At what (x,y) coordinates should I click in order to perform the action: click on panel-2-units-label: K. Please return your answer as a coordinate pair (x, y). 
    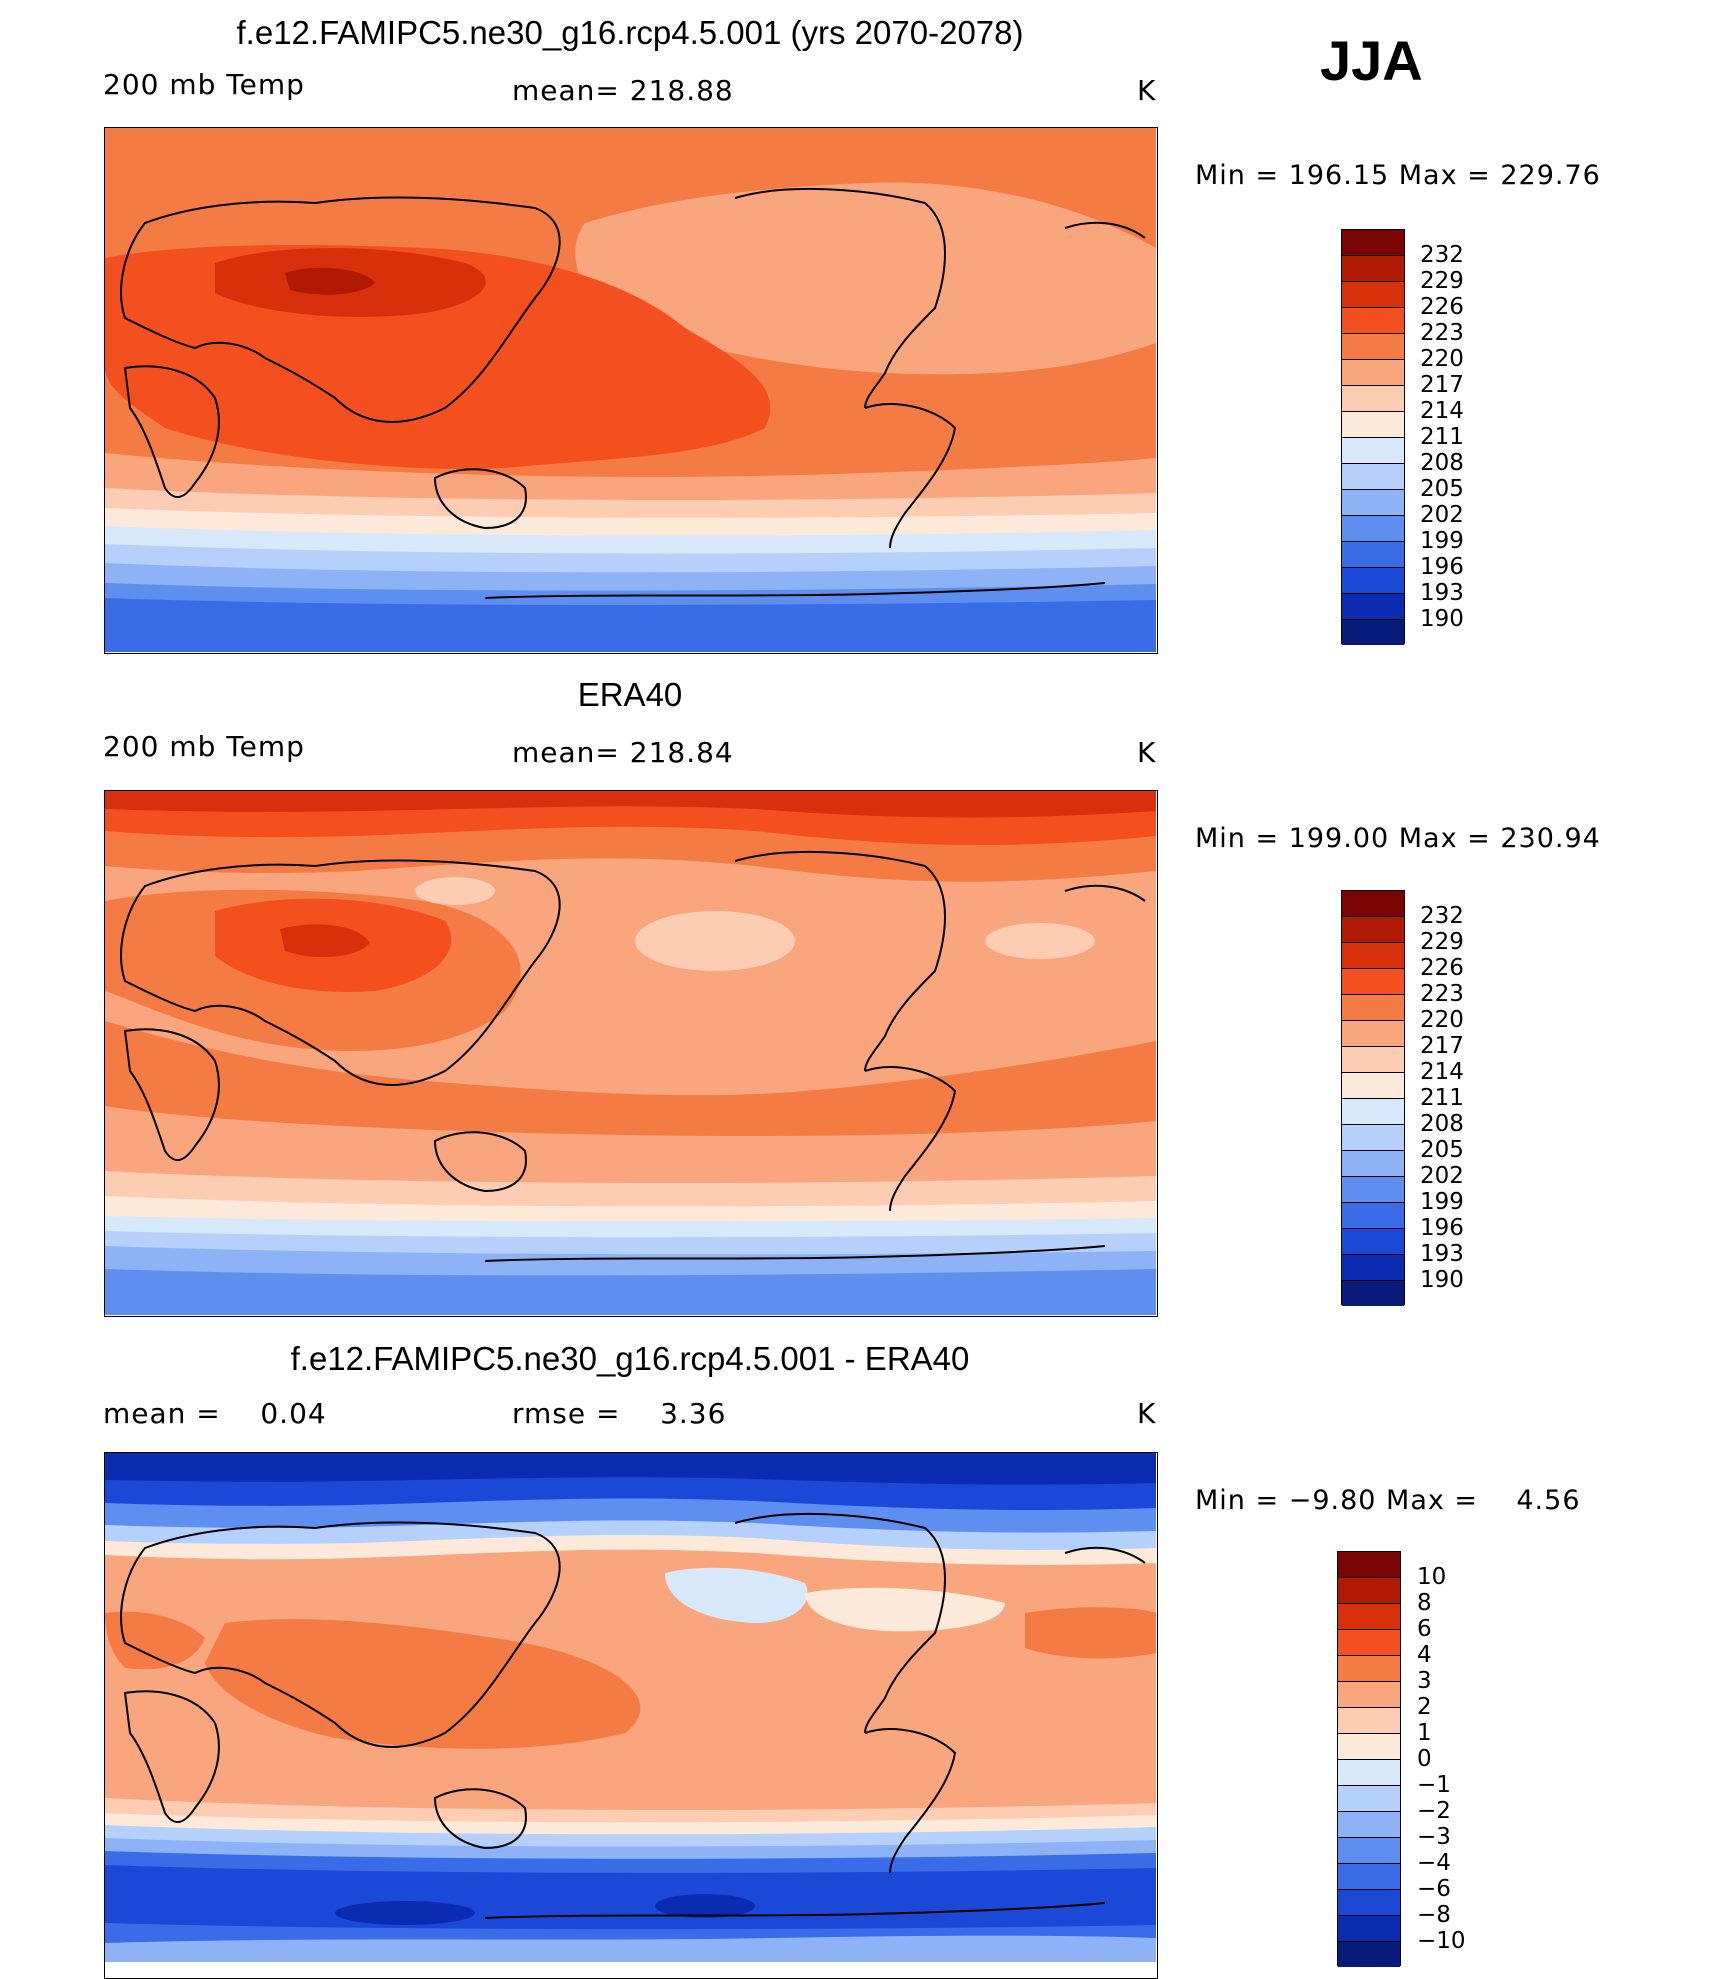
    Looking at the image, I should click on (1147, 752).